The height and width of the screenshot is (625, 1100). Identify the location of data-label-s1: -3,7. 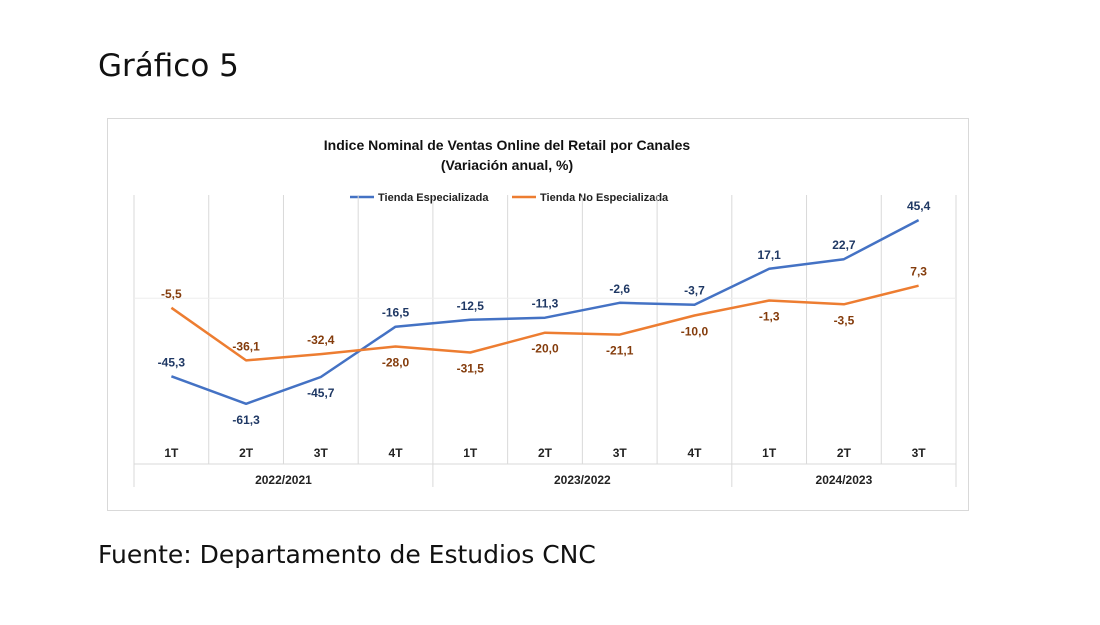
(694, 291).